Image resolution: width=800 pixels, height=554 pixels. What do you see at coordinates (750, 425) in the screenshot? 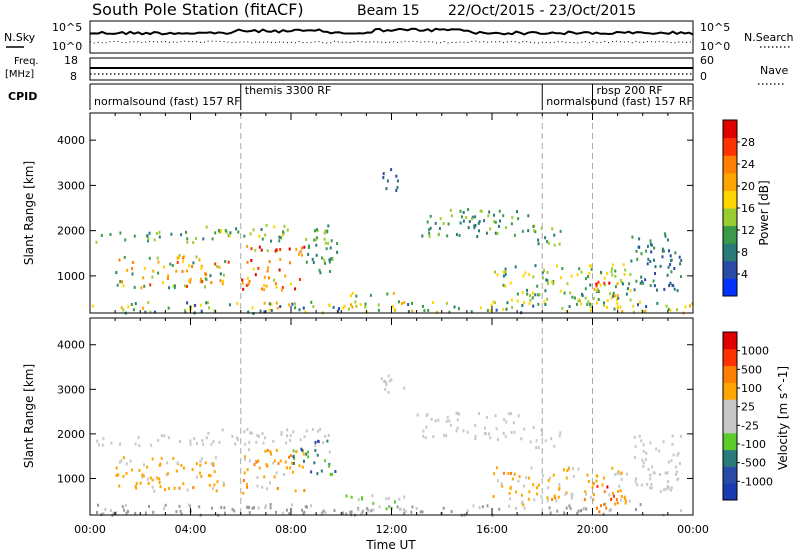
I see `colorbar-tick-label: -25` at bounding box center [750, 425].